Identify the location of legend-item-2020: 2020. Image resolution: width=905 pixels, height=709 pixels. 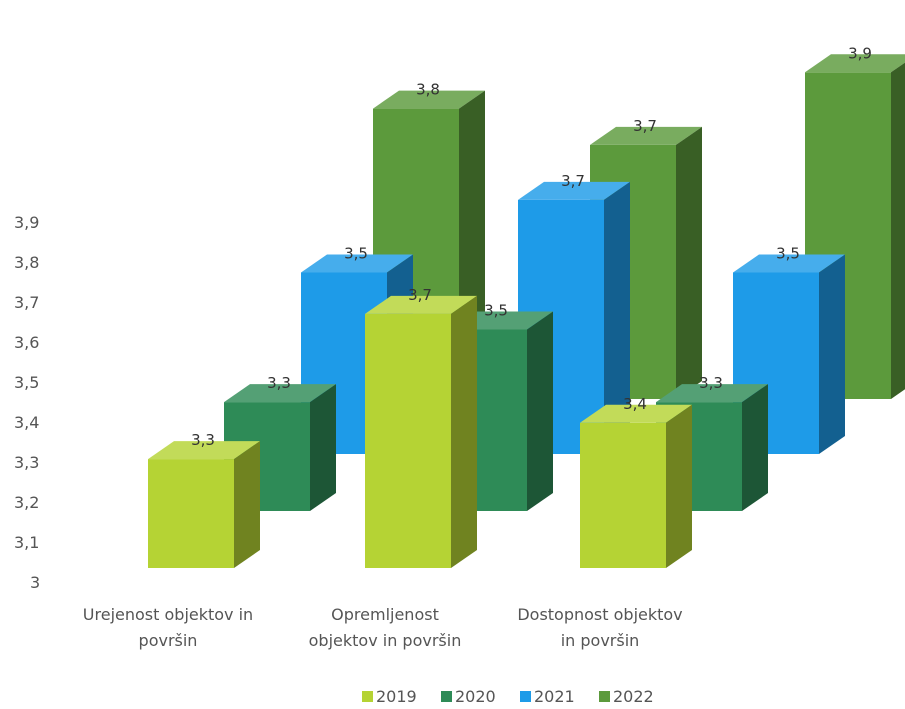
(468, 696).